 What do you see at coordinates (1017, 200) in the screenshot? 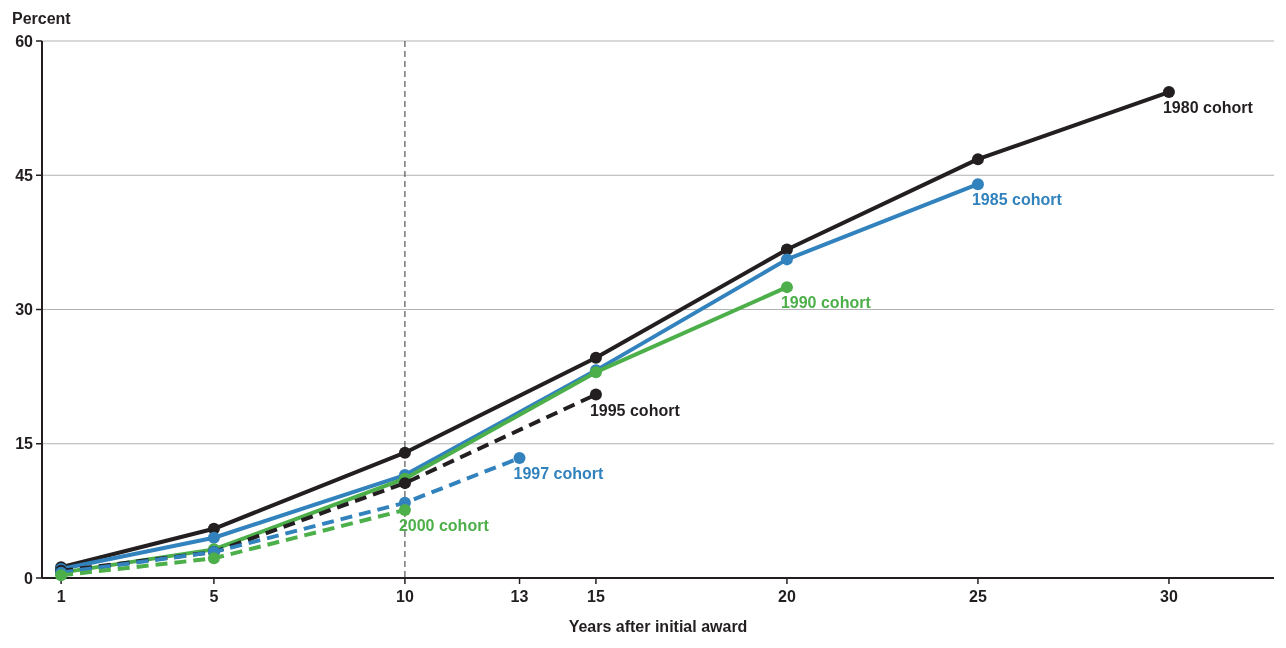
I see `series-label: 1985 cohort` at bounding box center [1017, 200].